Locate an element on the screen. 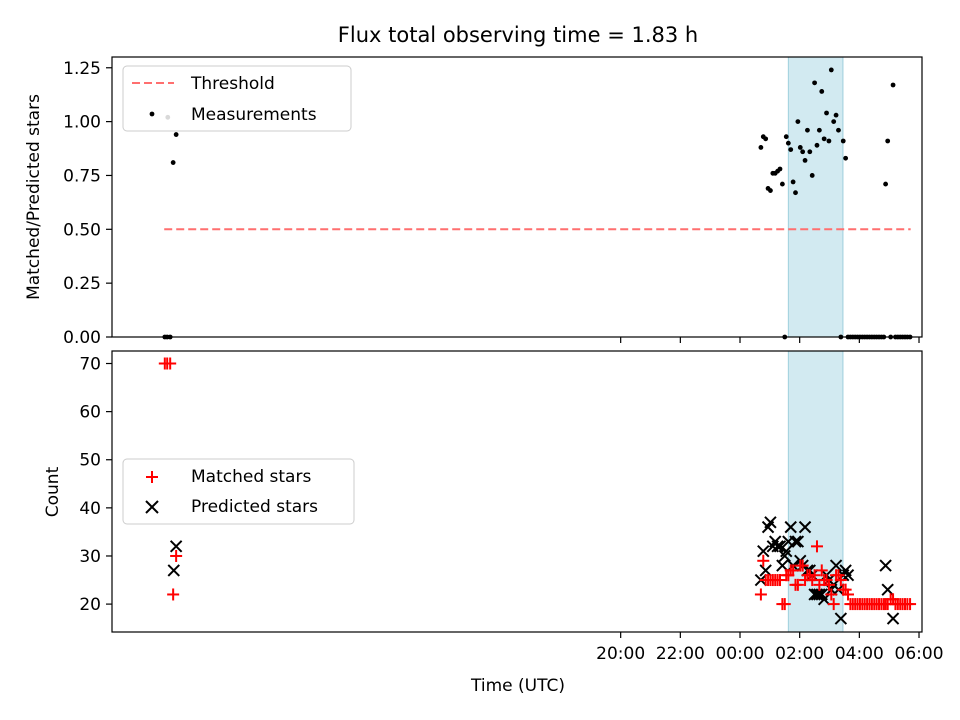  legend-matched-swatch is located at coordinates (152, 477).